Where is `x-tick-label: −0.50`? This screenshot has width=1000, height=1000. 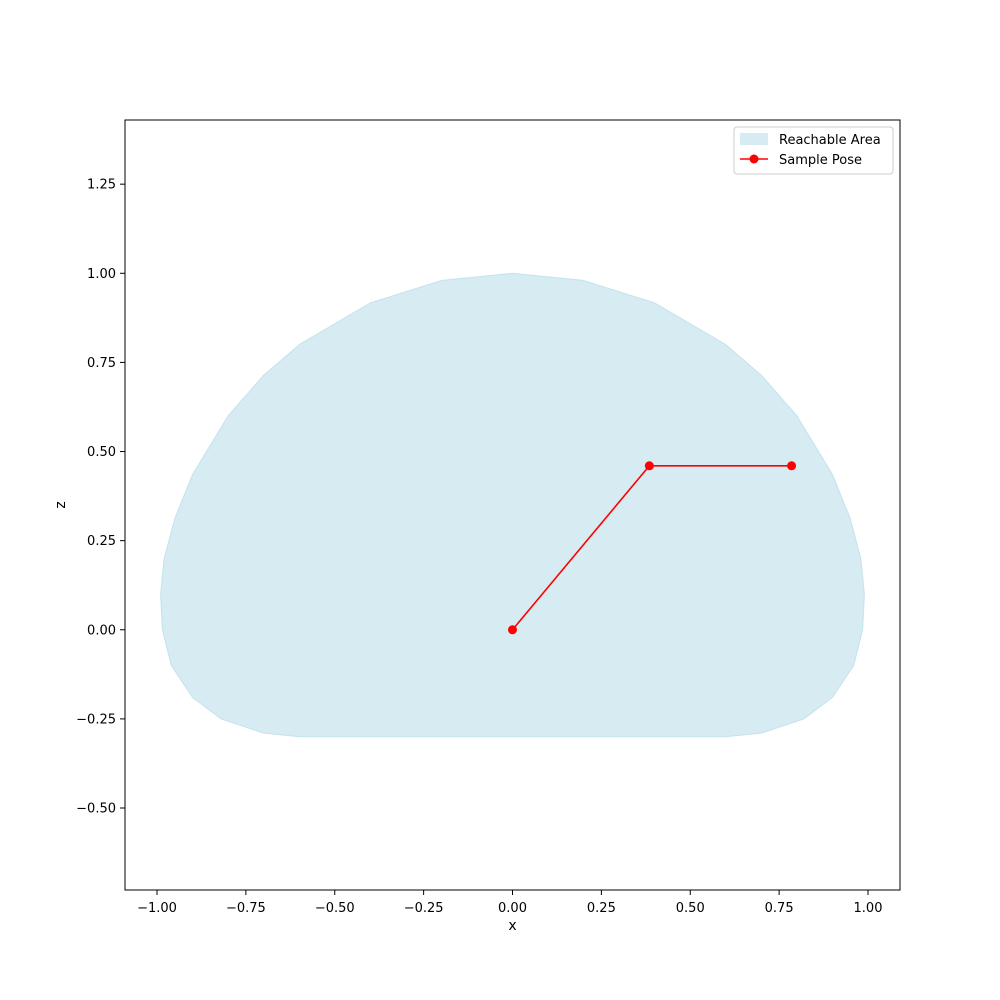
x-tick-label: −0.50 is located at coordinates (335, 908).